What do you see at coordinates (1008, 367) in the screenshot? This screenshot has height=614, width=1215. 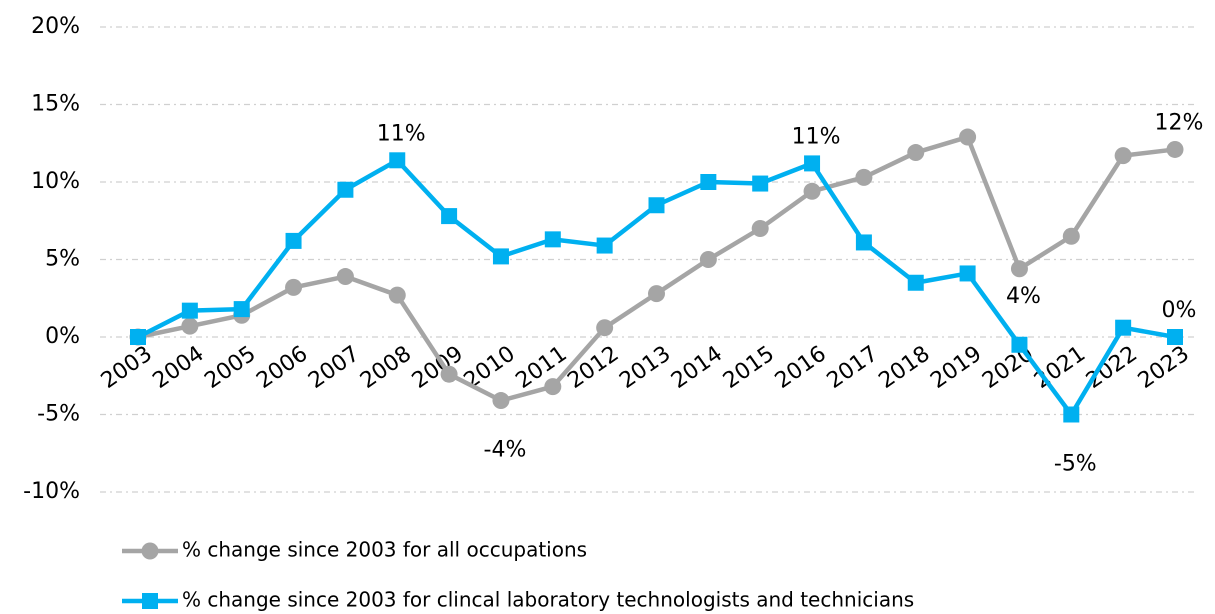 I see `x-tick-label: 2020` at bounding box center [1008, 367].